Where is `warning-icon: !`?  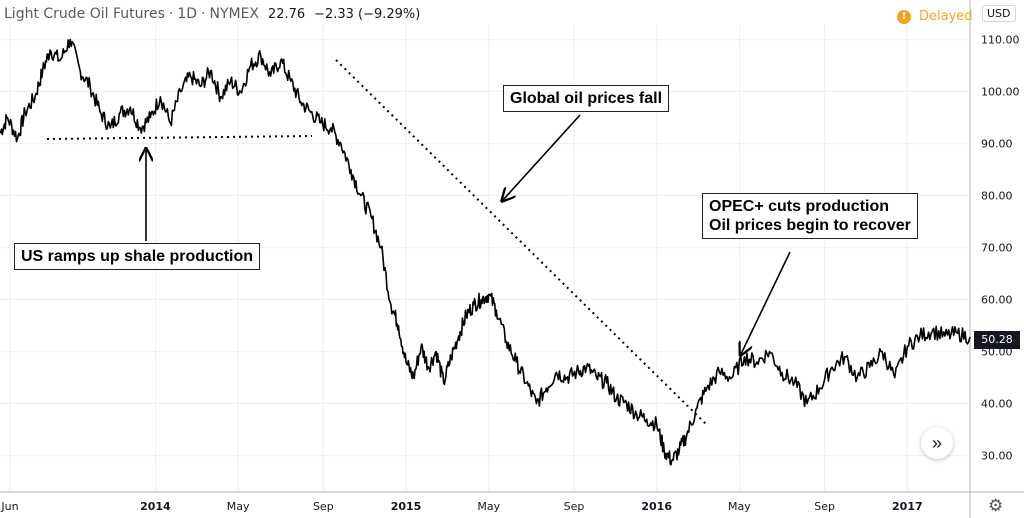
warning-icon: ! is located at coordinates (904, 16).